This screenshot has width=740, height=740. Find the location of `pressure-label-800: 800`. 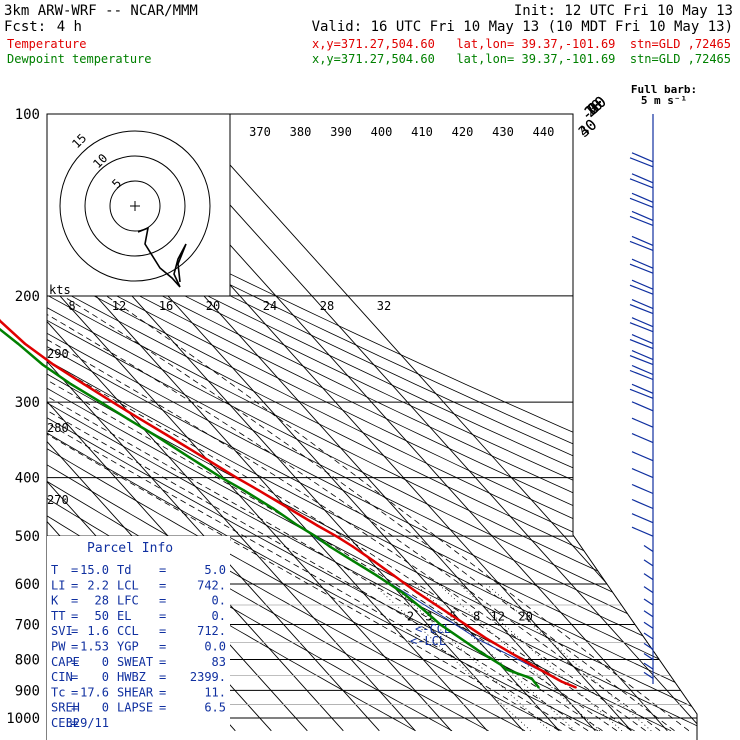

pressure-label-800: 800 is located at coordinates (27, 660).